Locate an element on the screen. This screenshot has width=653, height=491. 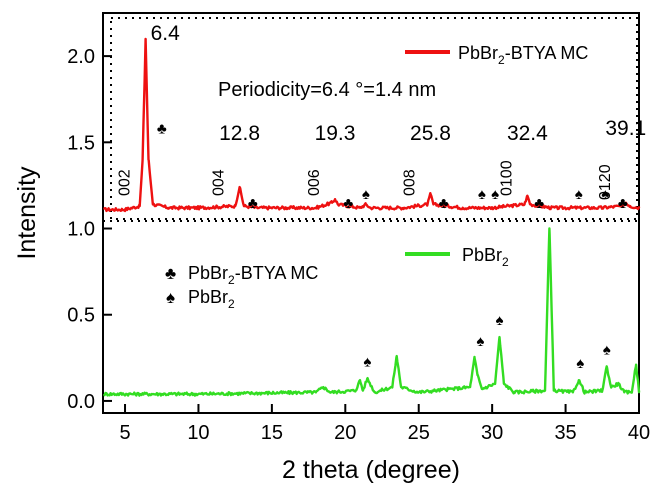
spade-marker-6: ♠ is located at coordinates (480, 341).